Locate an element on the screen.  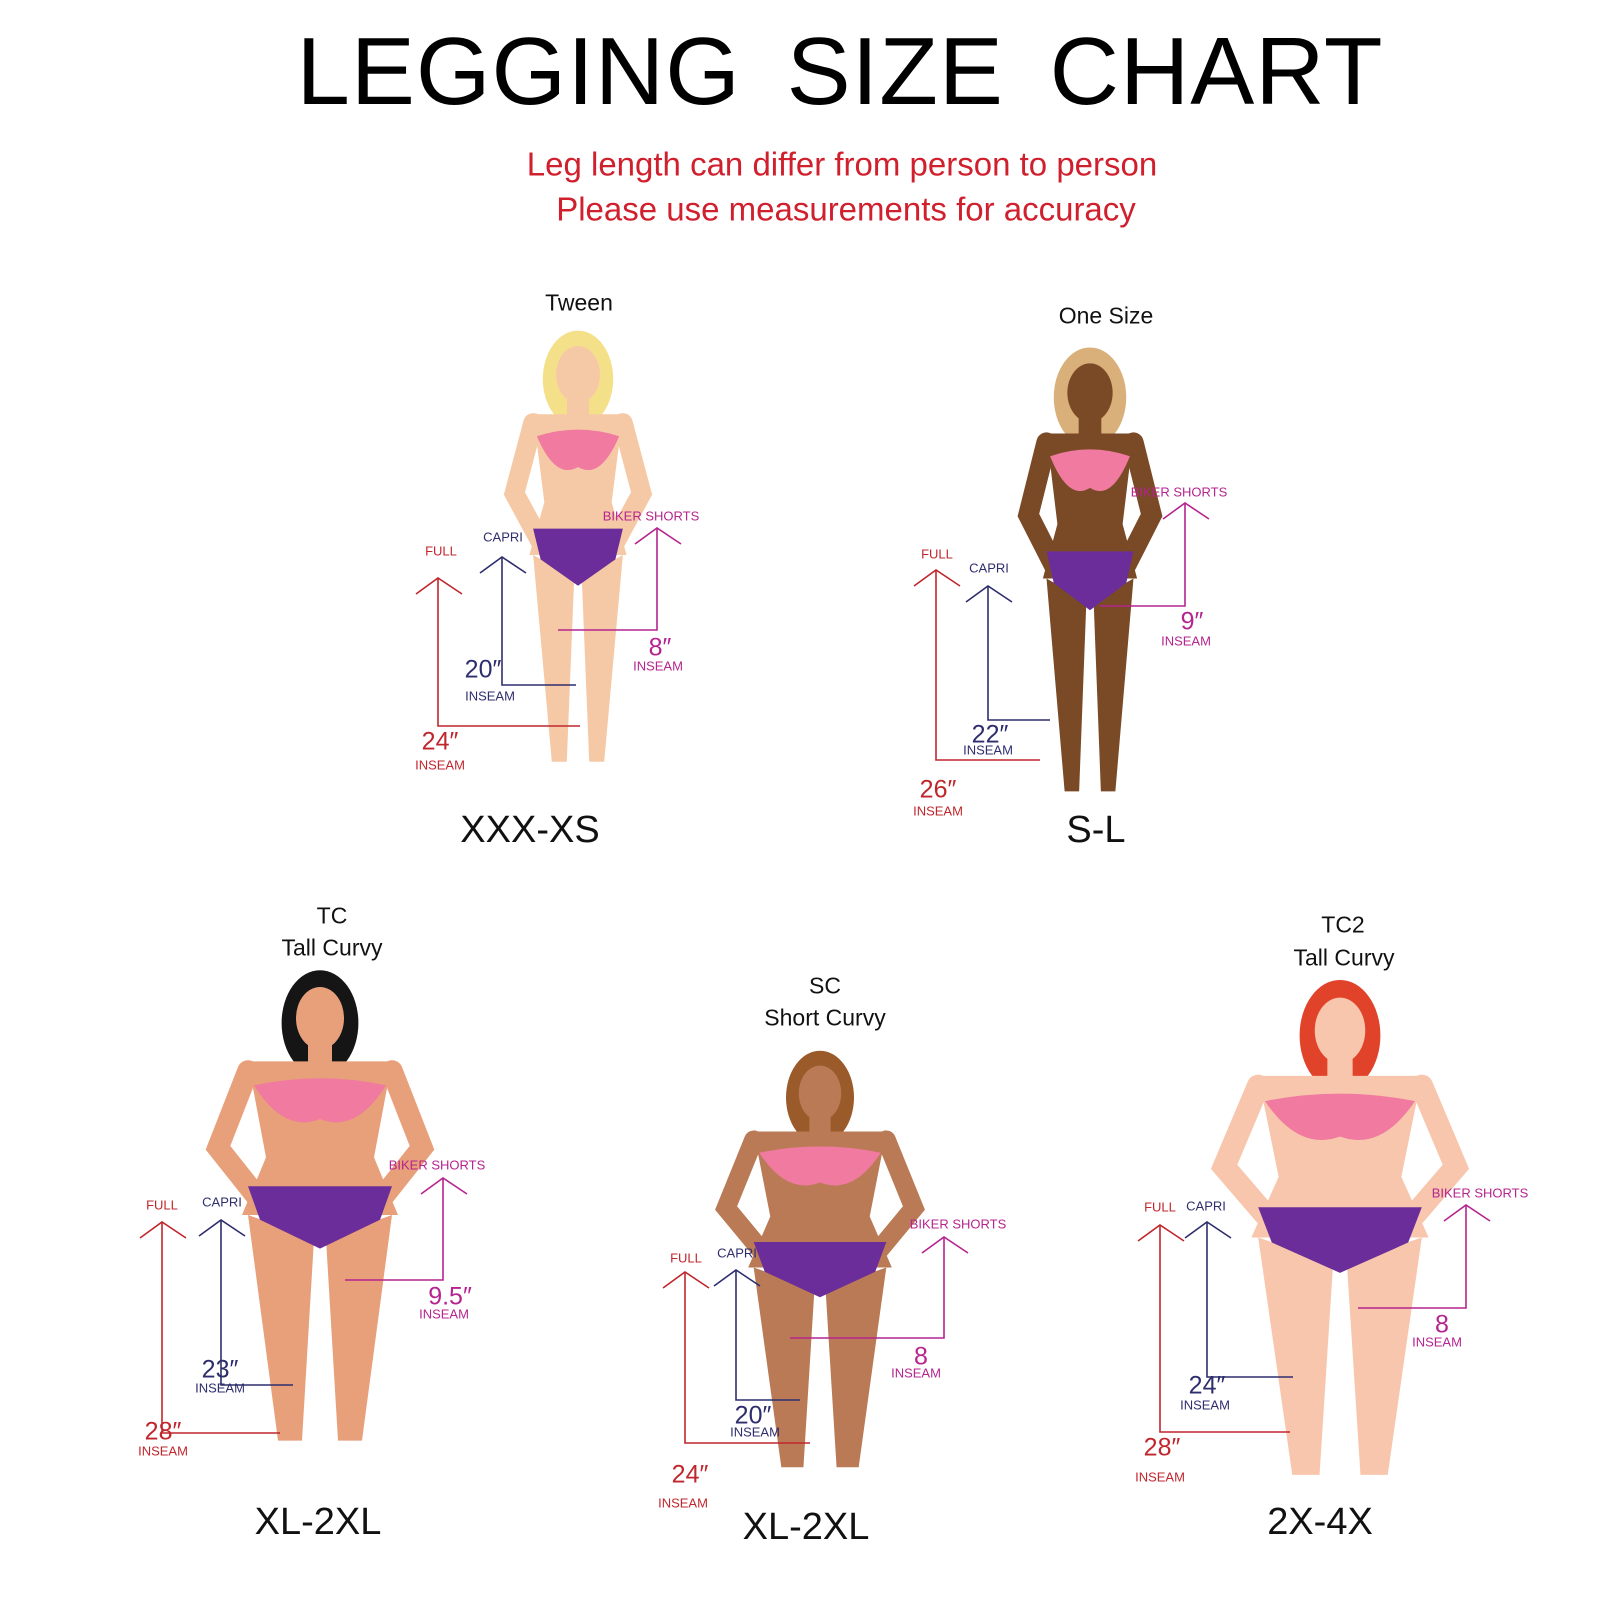
category-label: TC is located at coordinates (332, 915).